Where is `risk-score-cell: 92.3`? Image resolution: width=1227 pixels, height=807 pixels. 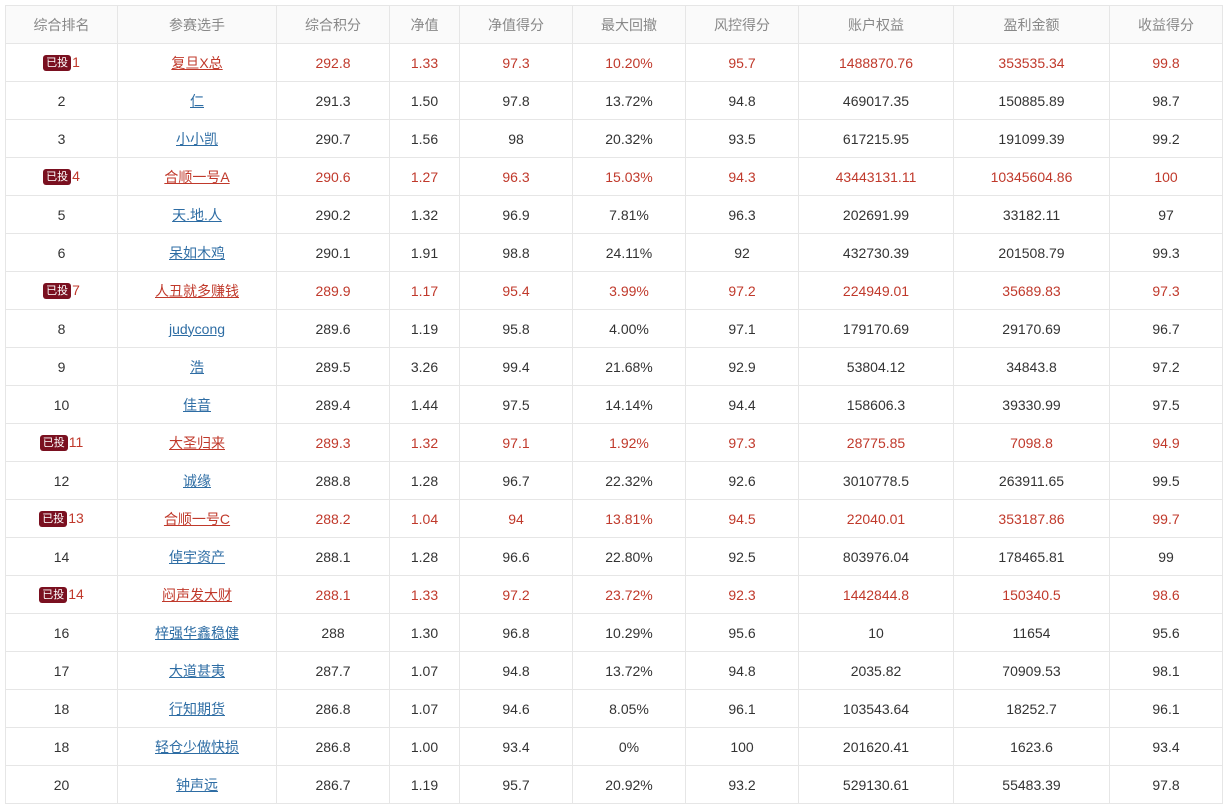 risk-score-cell: 92.3 is located at coordinates (742, 594).